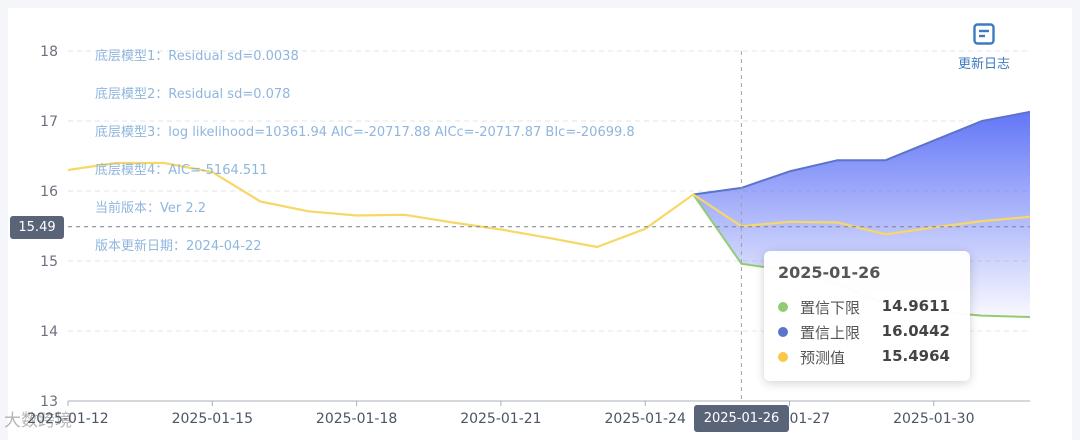 The height and width of the screenshot is (440, 1080). What do you see at coordinates (984, 47) in the screenshot?
I see `changelog-button: 更新日志` at bounding box center [984, 47].